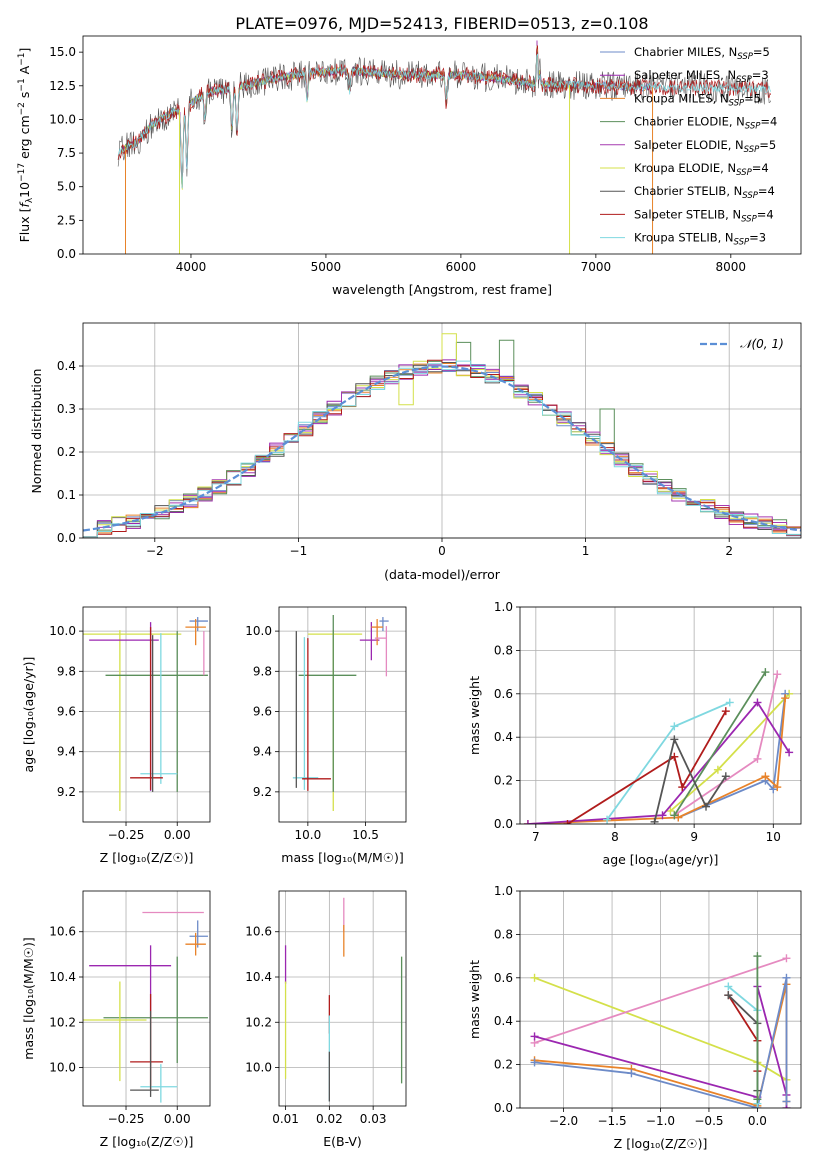 This screenshot has width=819, height=1170. I want to click on x-tick-label: −0.5, so click(708, 1121).